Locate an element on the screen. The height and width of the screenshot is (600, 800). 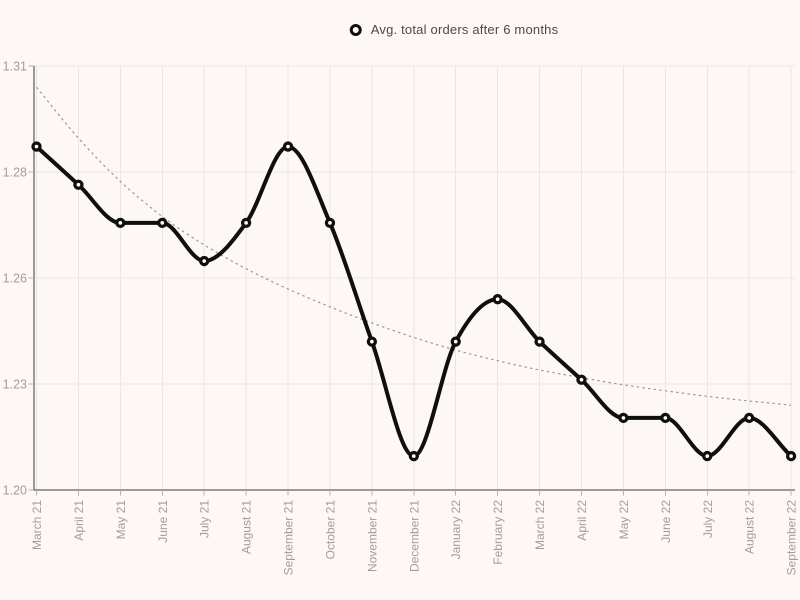
y-tick-label: 1.20 is located at coordinates (15, 491).